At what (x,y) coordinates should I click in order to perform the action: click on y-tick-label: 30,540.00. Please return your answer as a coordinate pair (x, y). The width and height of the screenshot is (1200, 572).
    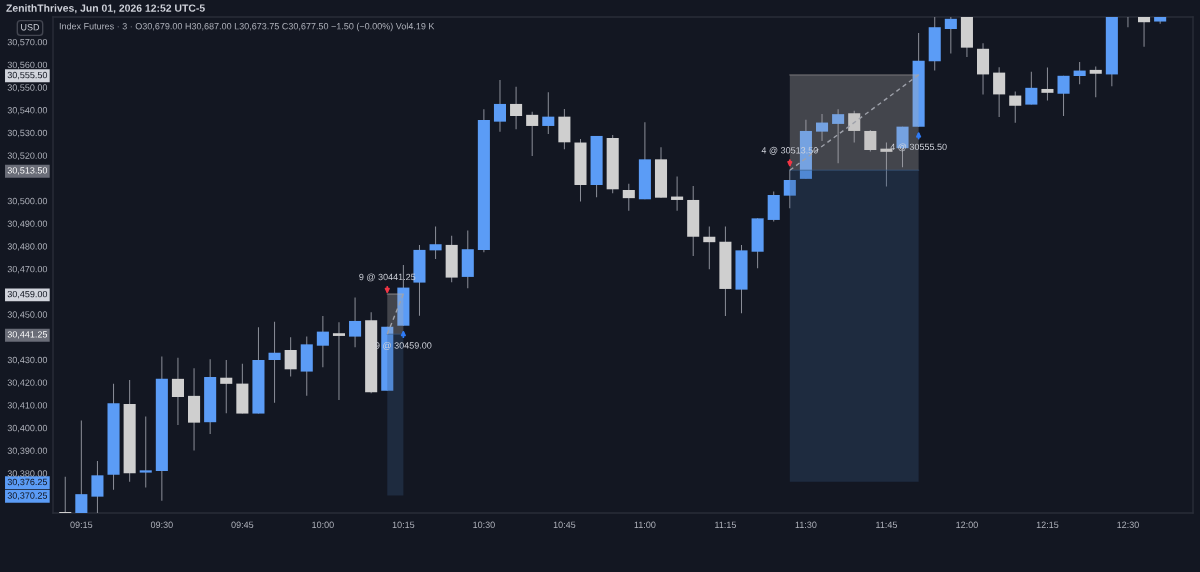
    Looking at the image, I should click on (27, 111).